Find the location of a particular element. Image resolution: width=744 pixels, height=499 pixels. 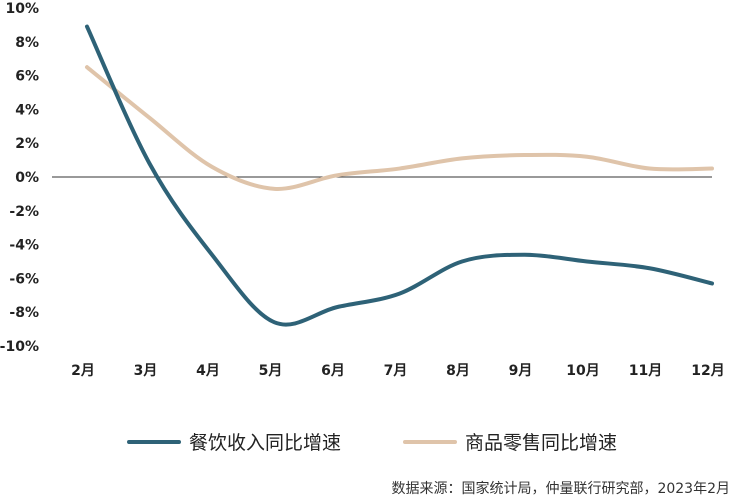

legend-item-retail: 商品零售同比增速 is located at coordinates (510, 441).